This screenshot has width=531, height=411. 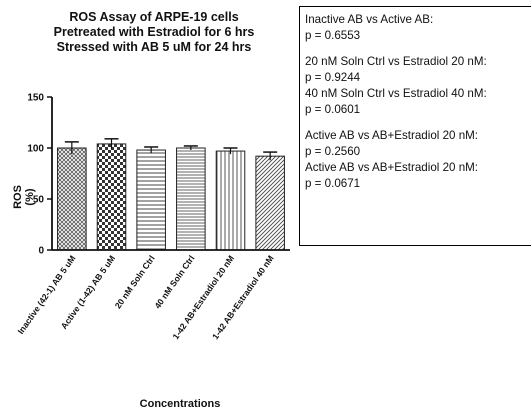 What do you see at coordinates (39, 200) in the screenshot?
I see `y-tick-label: 50` at bounding box center [39, 200].